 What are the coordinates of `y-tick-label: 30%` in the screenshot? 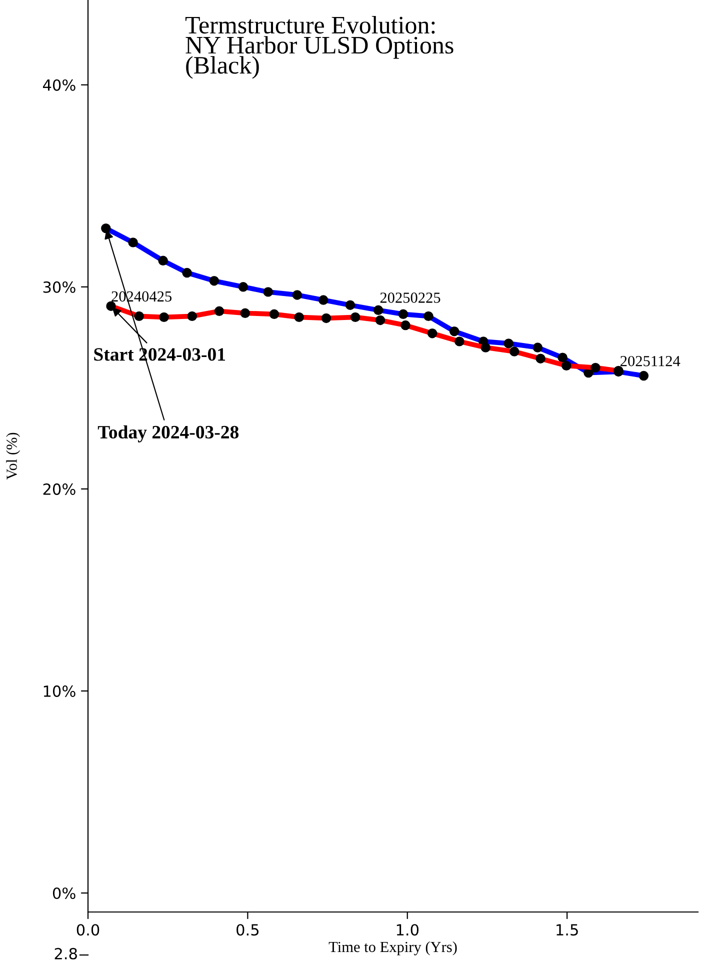 It's located at (59, 287).